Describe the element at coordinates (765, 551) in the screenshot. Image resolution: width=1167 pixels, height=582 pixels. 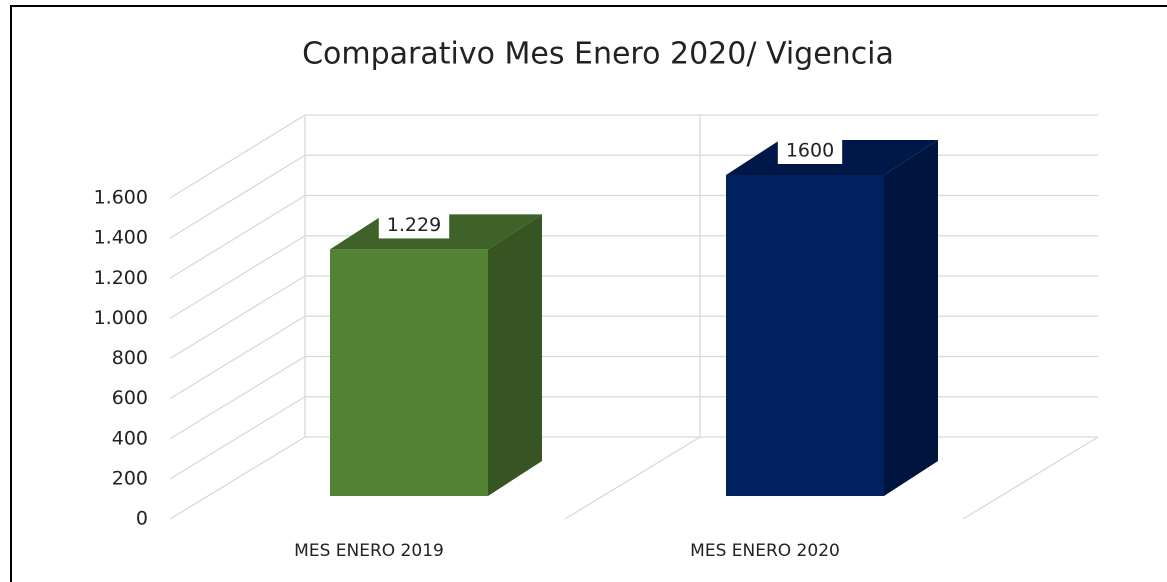
I see `x-tick-label: MES ENERO 2020` at that location.